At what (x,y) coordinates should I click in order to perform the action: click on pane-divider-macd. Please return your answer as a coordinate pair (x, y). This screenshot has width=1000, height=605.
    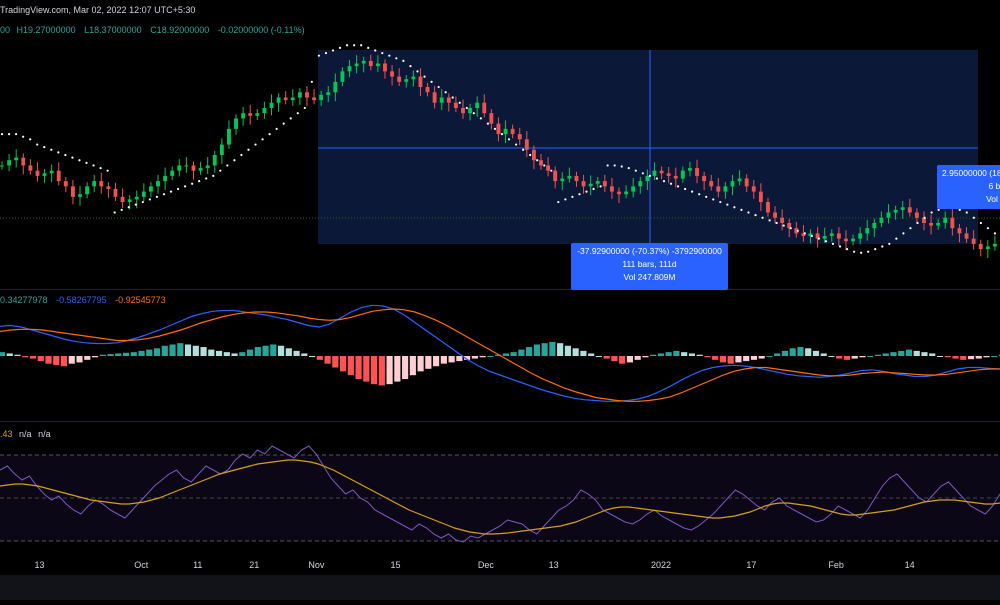
    Looking at the image, I should click on (500, 289).